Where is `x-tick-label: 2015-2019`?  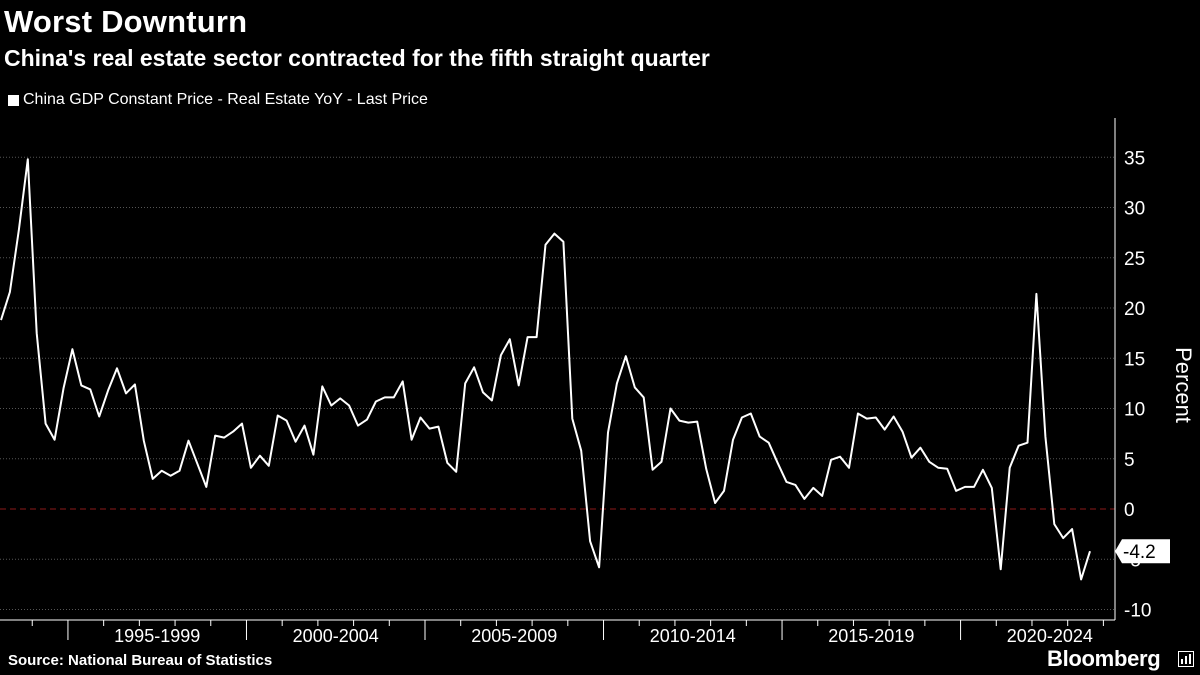
x-tick-label: 2015-2019 is located at coordinates (871, 636).